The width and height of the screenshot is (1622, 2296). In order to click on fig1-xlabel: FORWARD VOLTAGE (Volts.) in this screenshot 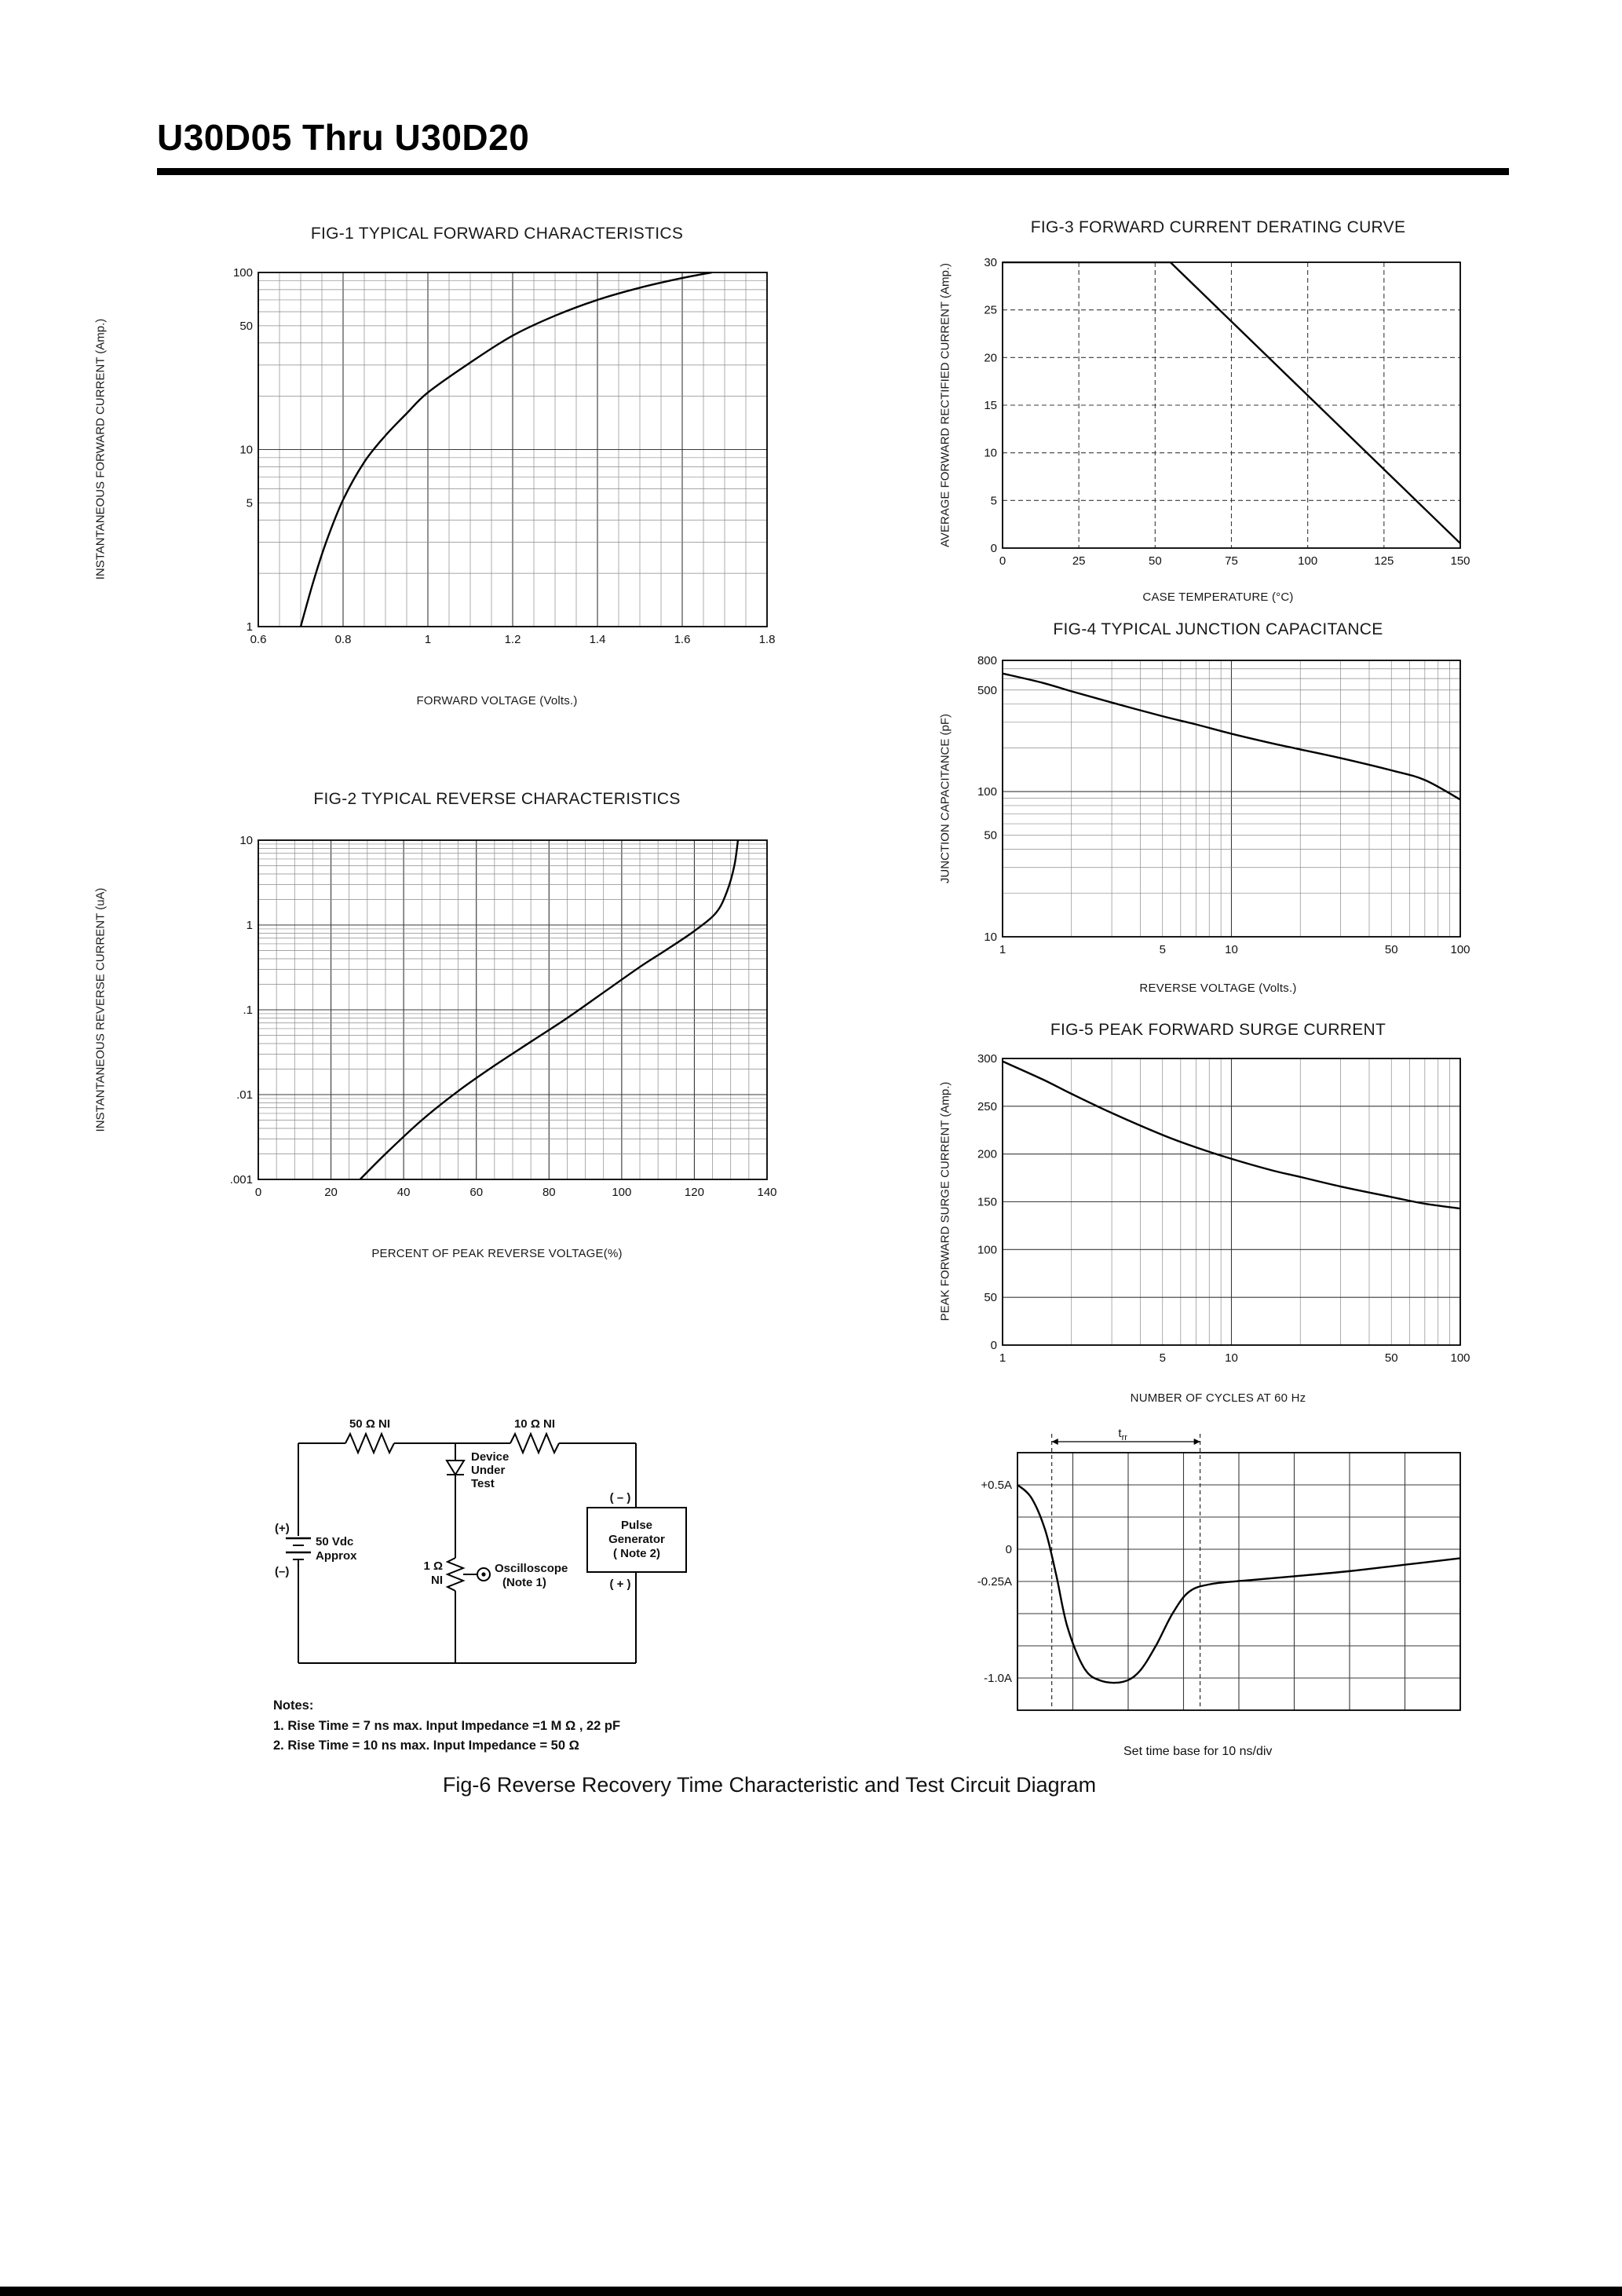, I will do `click(497, 700)`.